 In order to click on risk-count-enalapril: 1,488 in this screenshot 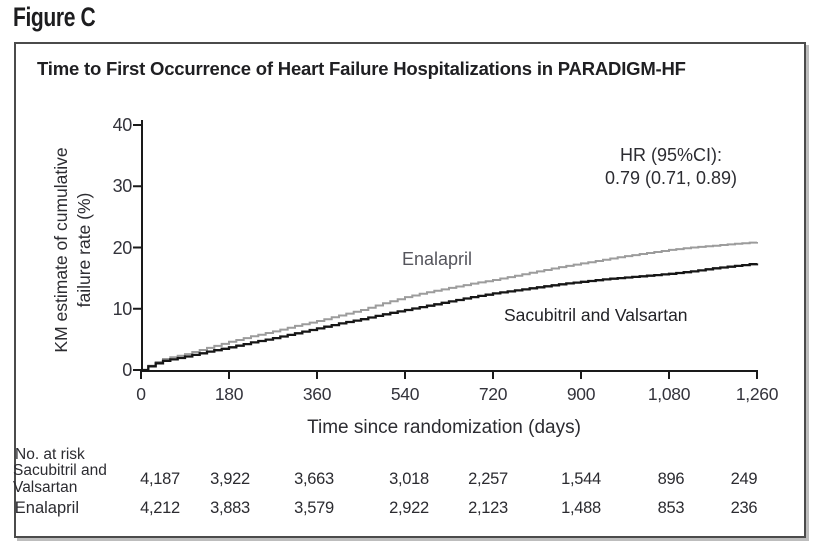, I will do `click(581, 508)`.